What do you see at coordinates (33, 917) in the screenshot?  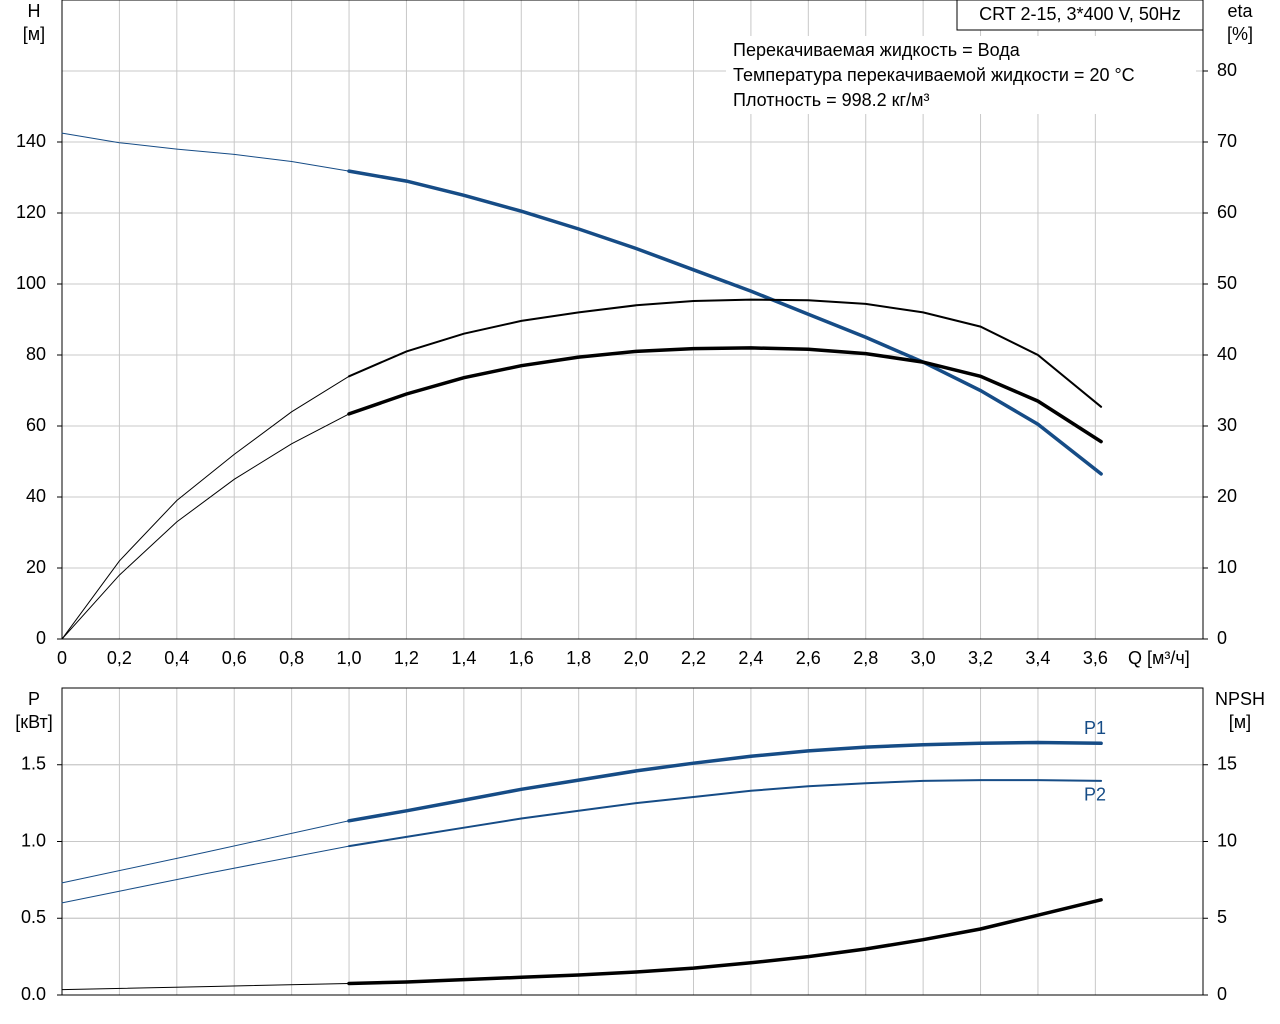 I see `y-tick-label: 0.5` at bounding box center [33, 917].